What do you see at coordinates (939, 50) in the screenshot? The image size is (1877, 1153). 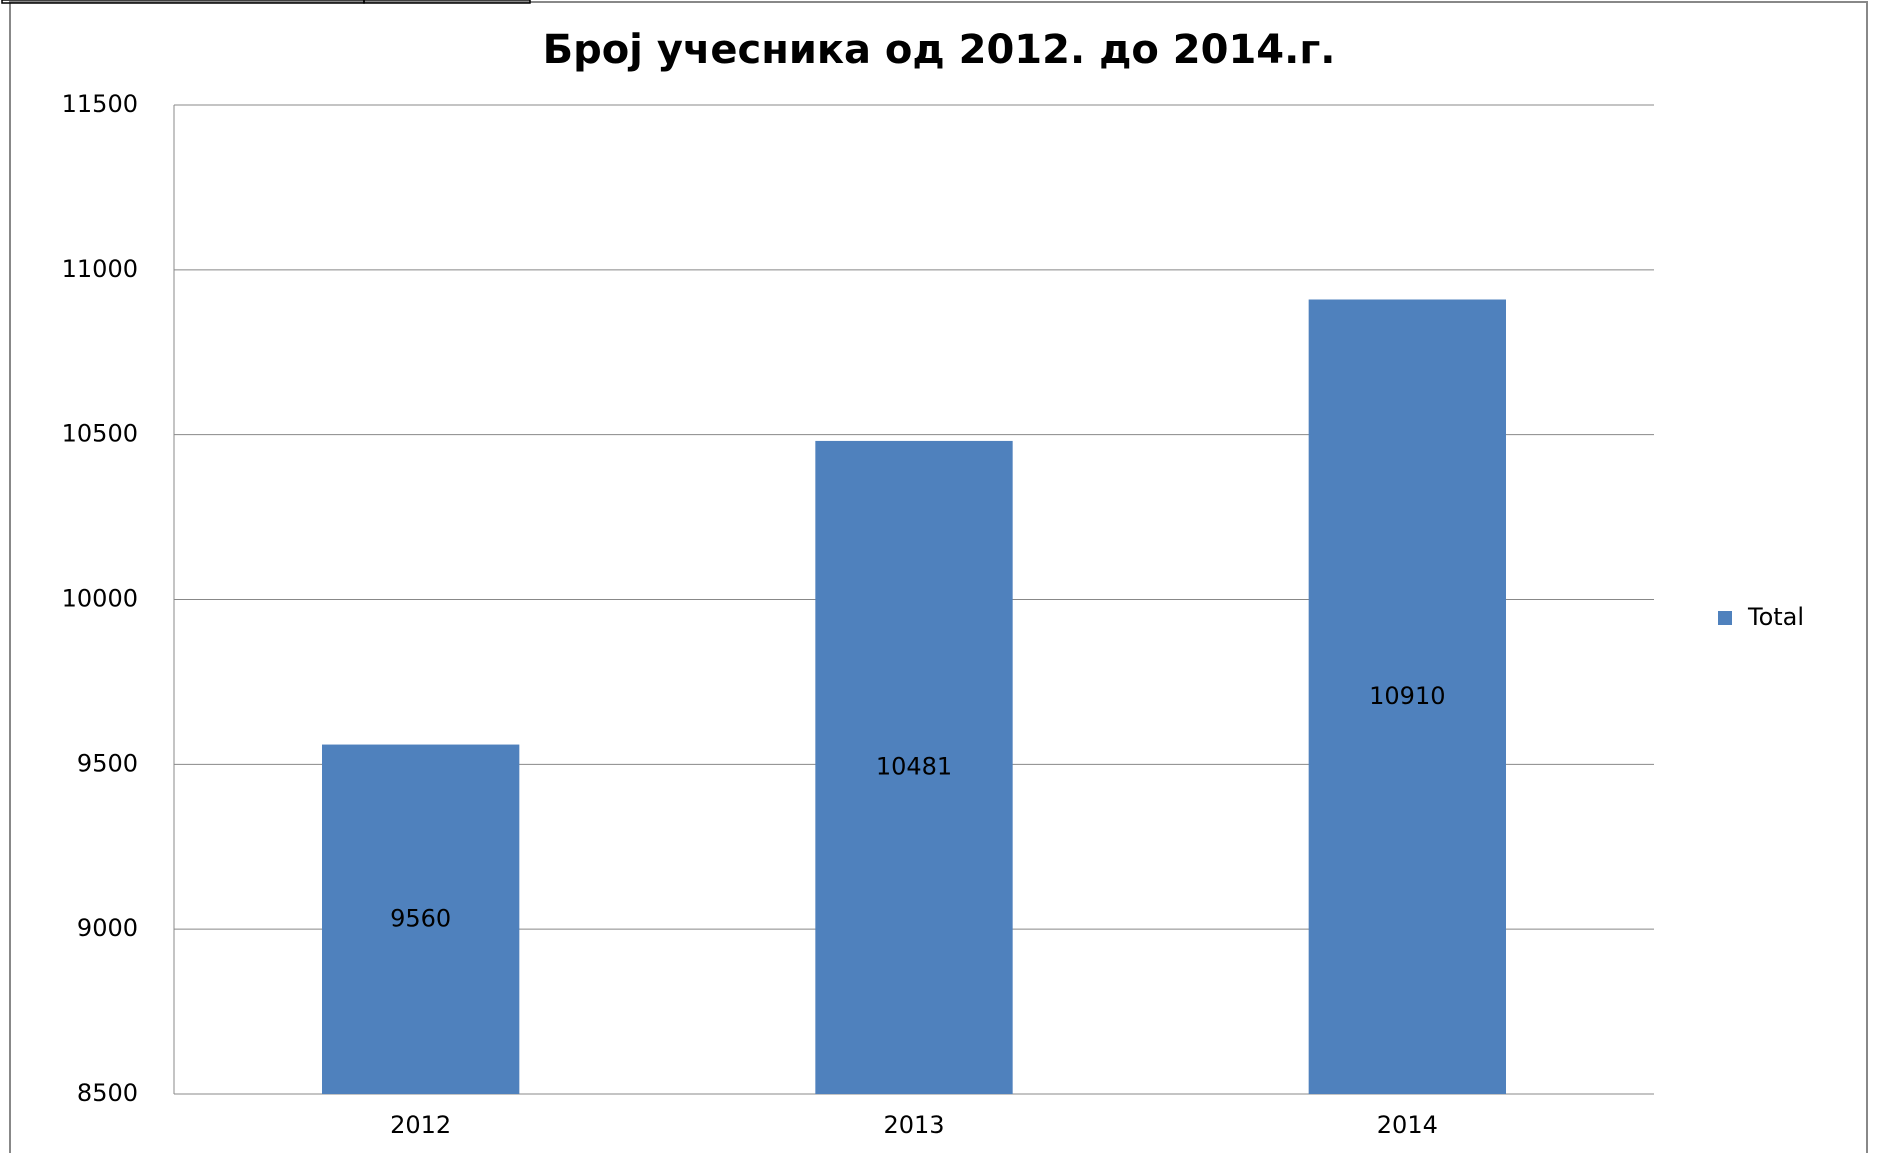 I see `chart-title: Број учесника од 2012. до 2014.г.` at bounding box center [939, 50].